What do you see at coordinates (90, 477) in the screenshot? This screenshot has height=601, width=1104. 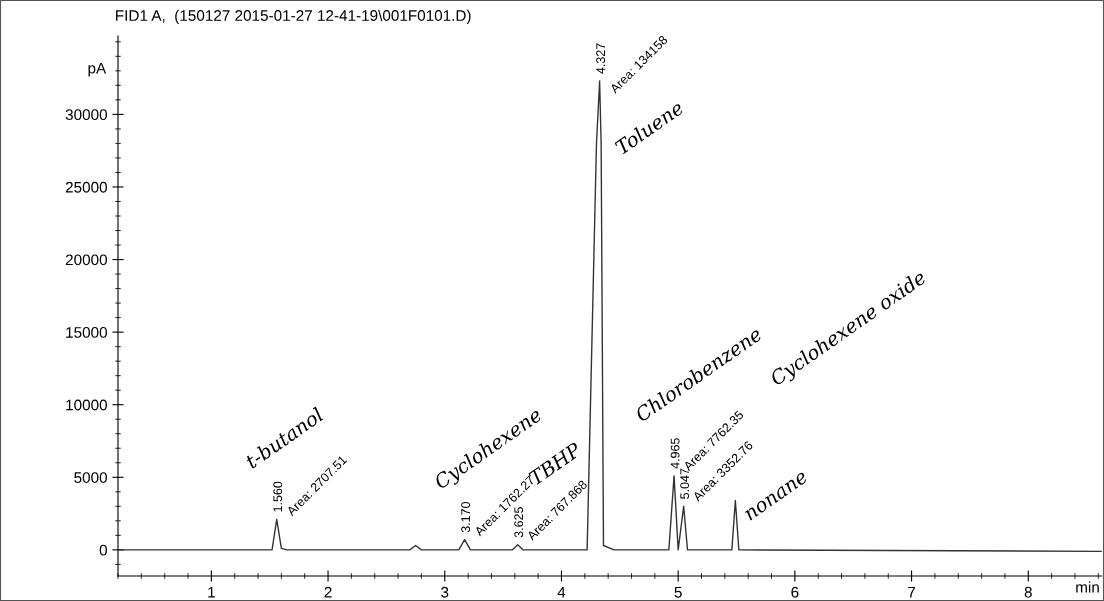 I see `y-tick-label: 5000` at bounding box center [90, 477].